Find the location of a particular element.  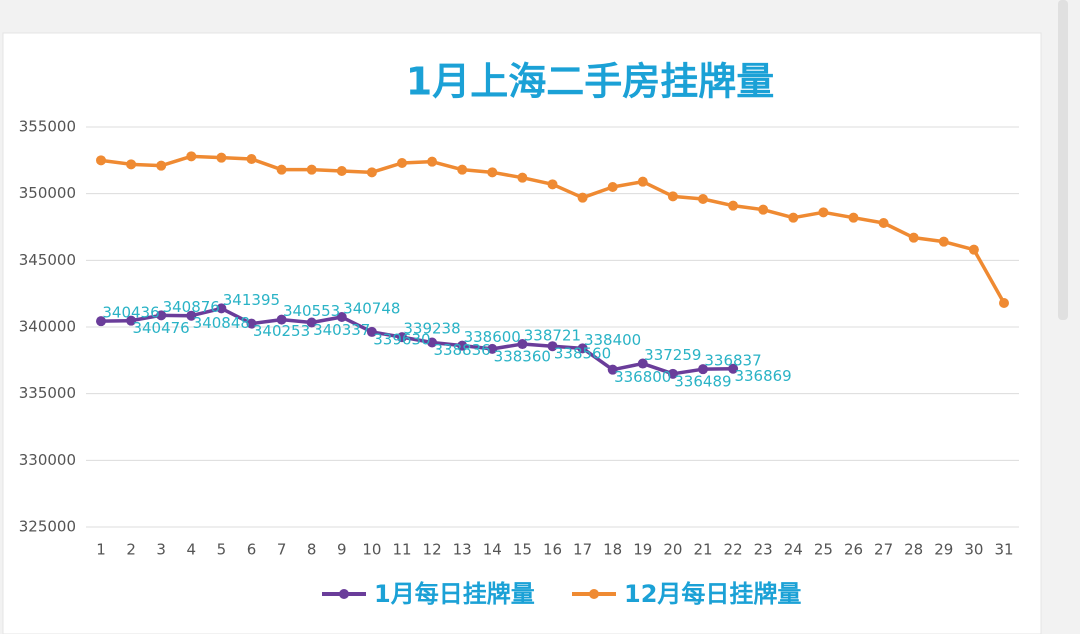

x-tick-label: 27 is located at coordinates (883, 550).